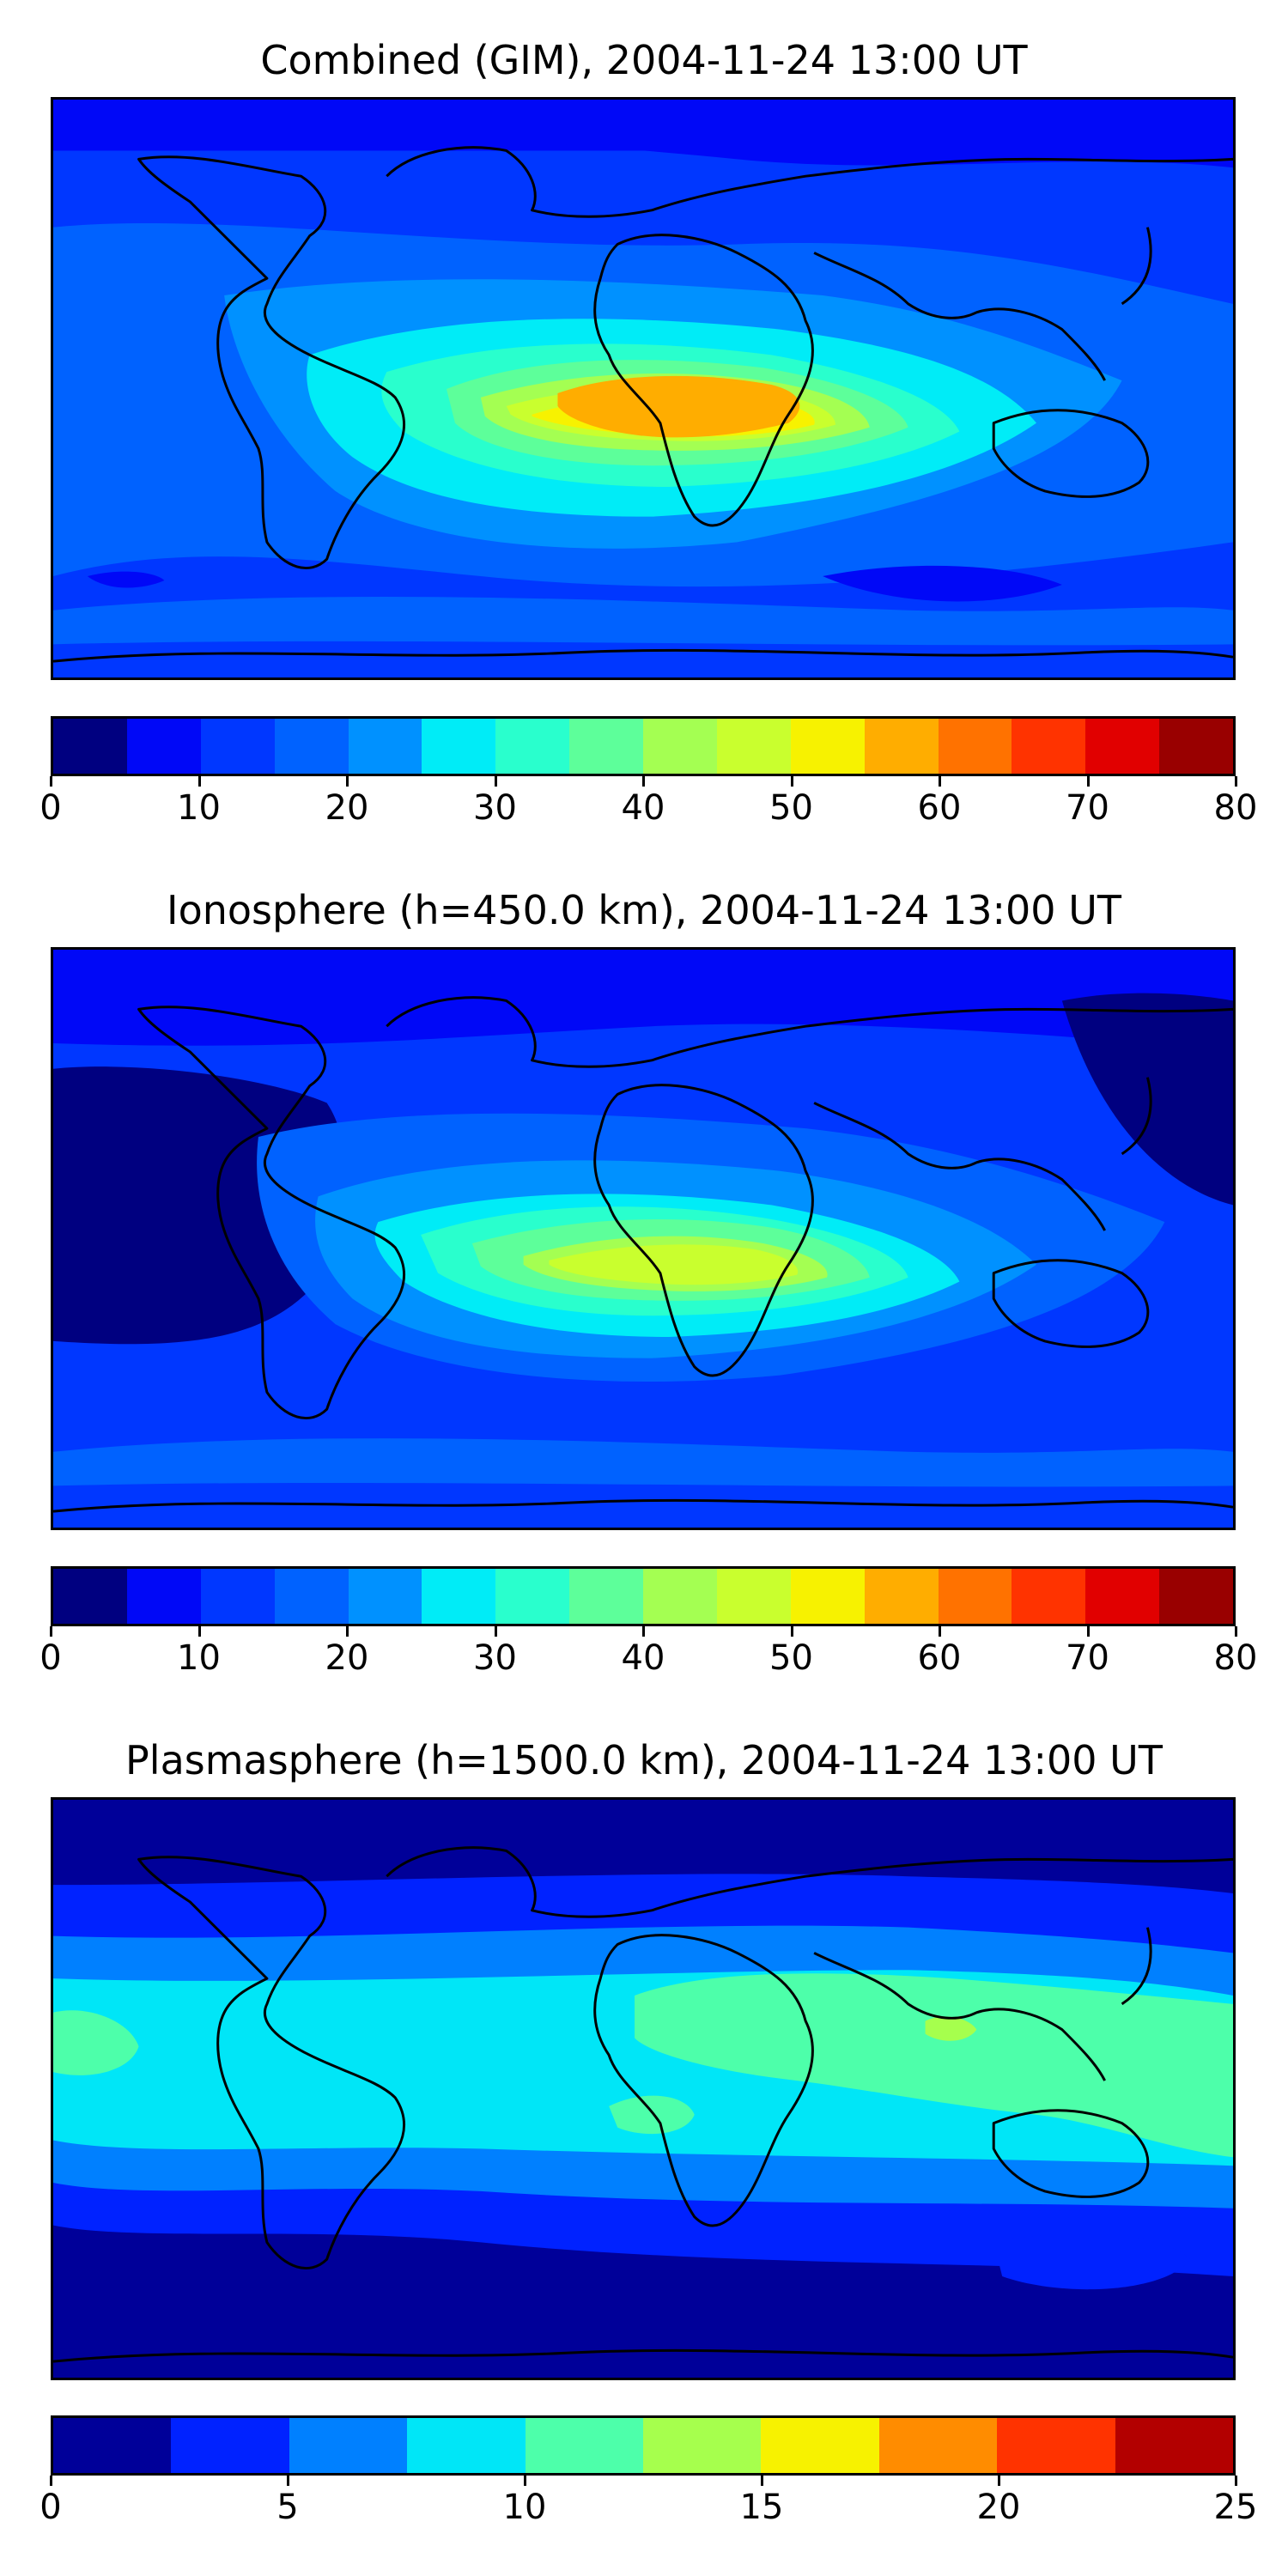  What do you see at coordinates (643, 746) in the screenshot?
I see `combined-colorbar` at bounding box center [643, 746].